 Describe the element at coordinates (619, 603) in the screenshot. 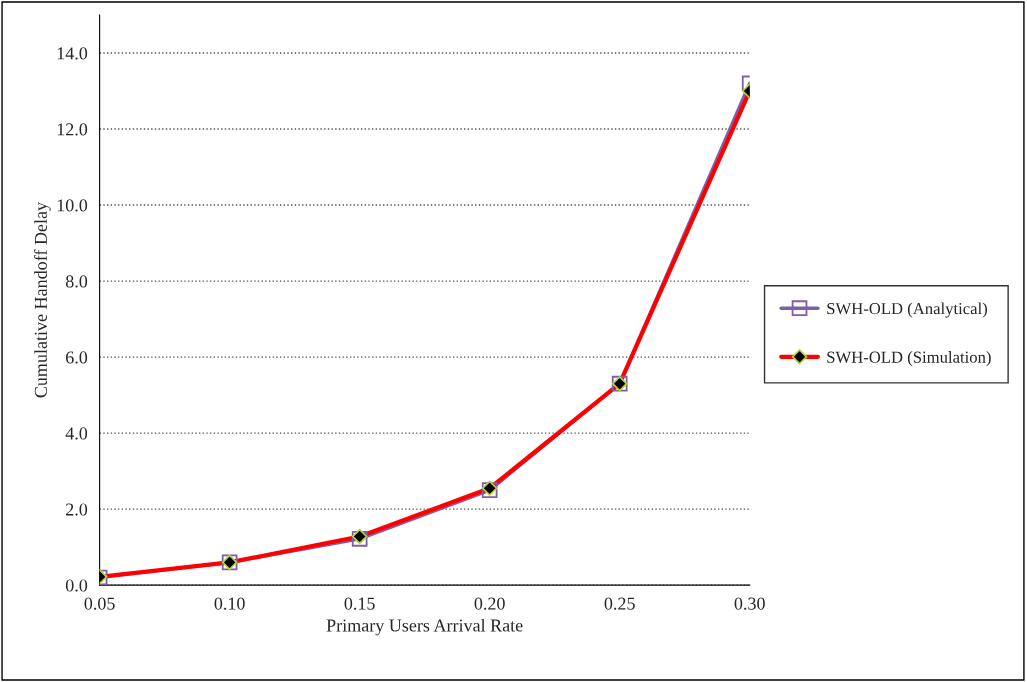

I see `x-tick-label: 0.25` at that location.